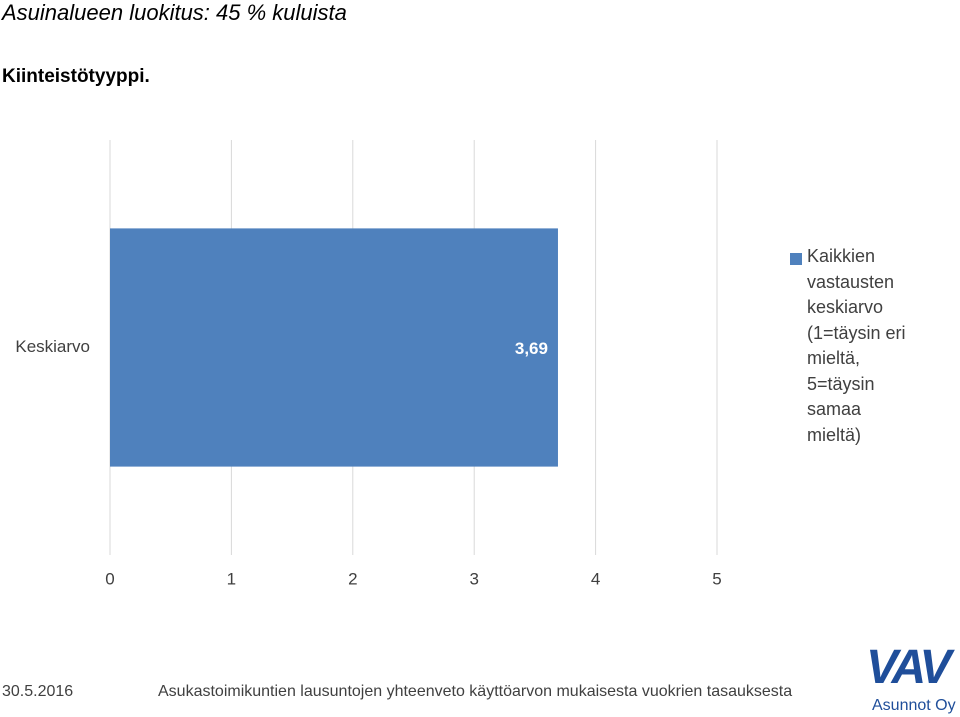  I want to click on legend-swatch, so click(796, 259).